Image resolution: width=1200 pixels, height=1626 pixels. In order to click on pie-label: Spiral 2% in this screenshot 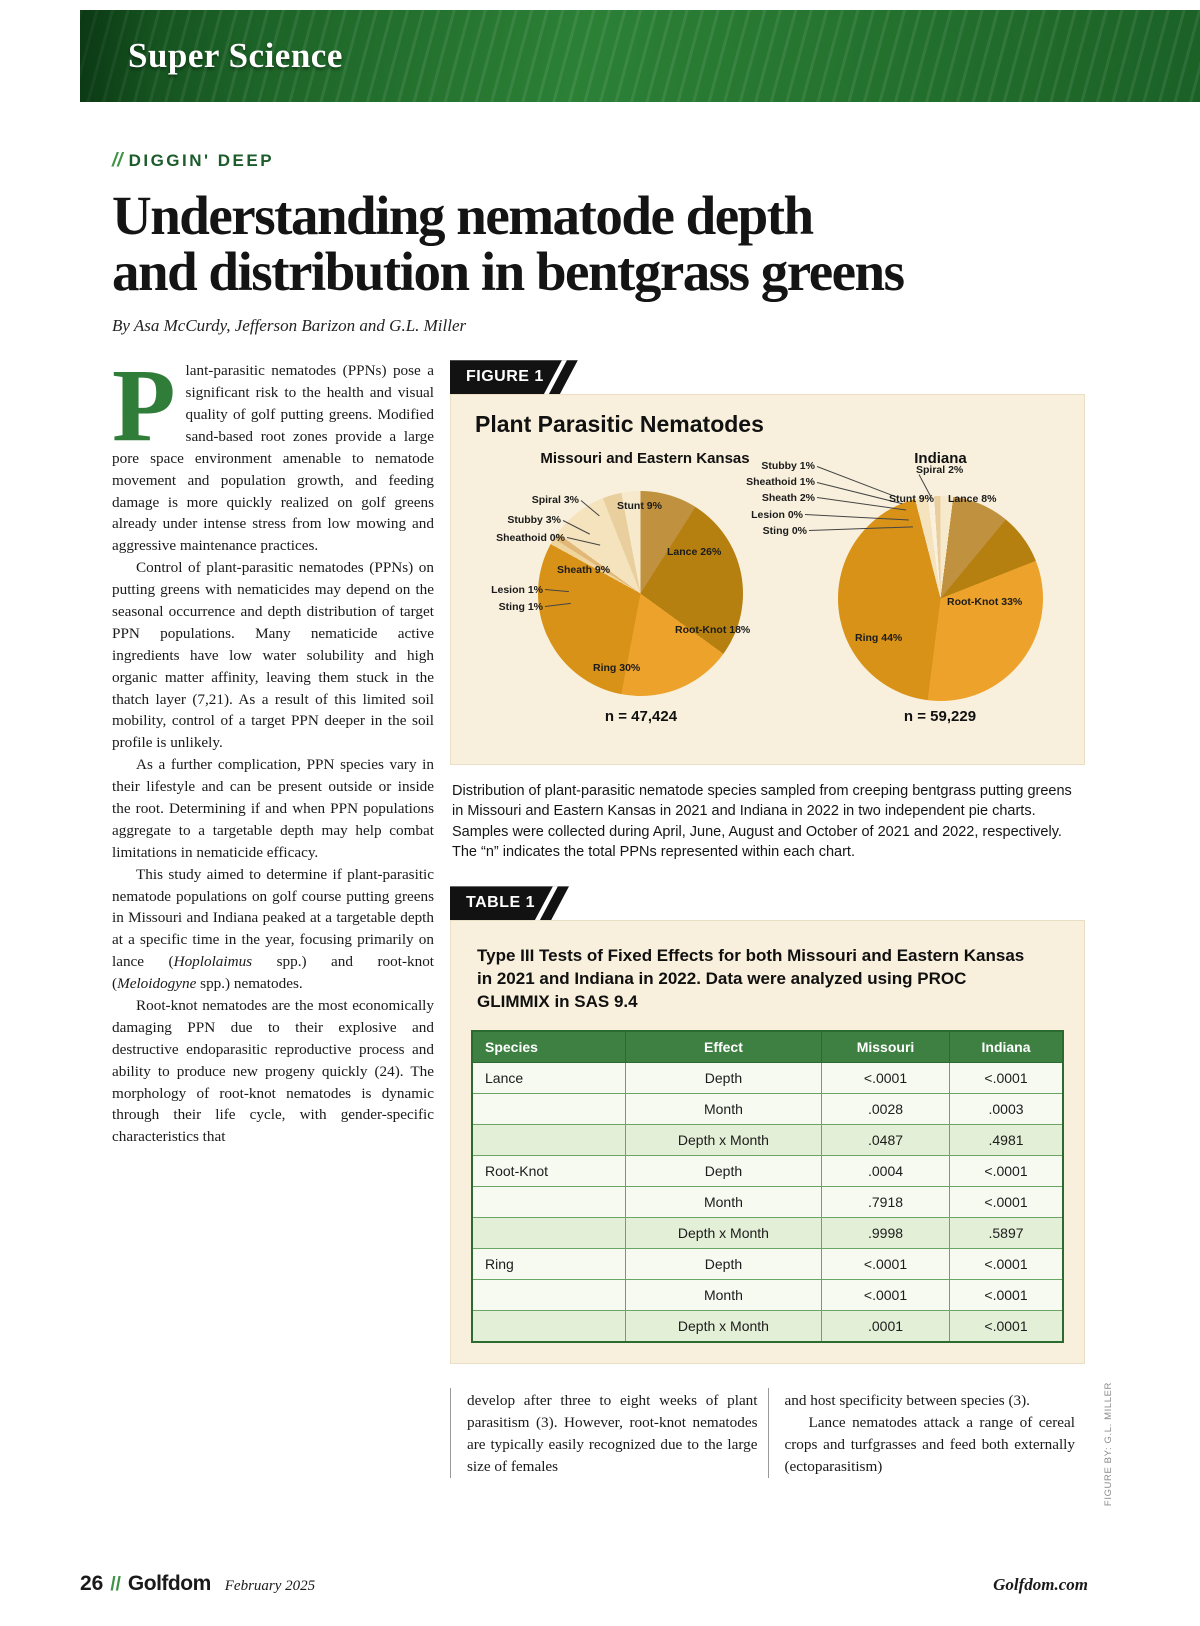, I will do `click(940, 470)`.